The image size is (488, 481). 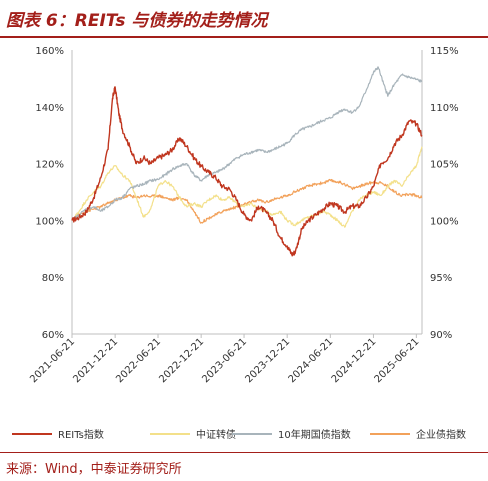 I want to click on legend-label: 中证转债, so click(x=216, y=434).